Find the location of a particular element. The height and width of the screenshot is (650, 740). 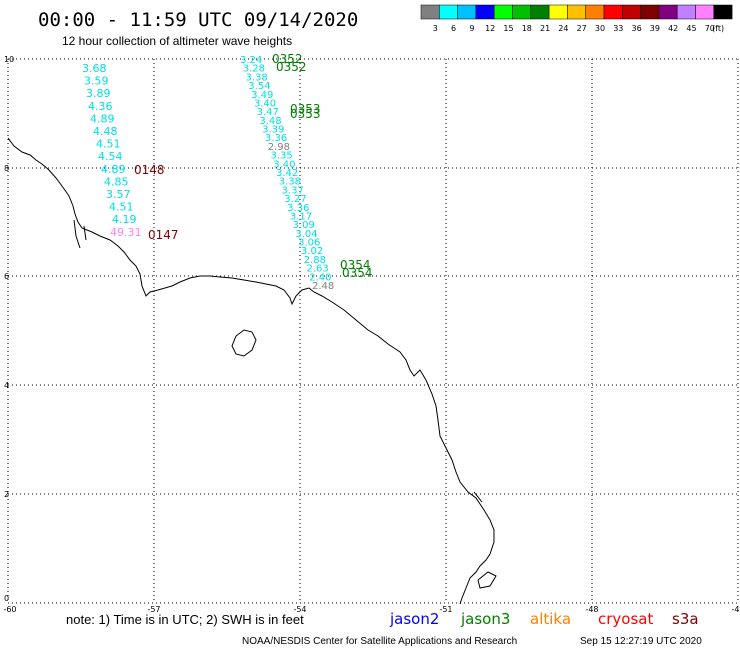

wave-height-value: 3.28 is located at coordinates (254, 69).